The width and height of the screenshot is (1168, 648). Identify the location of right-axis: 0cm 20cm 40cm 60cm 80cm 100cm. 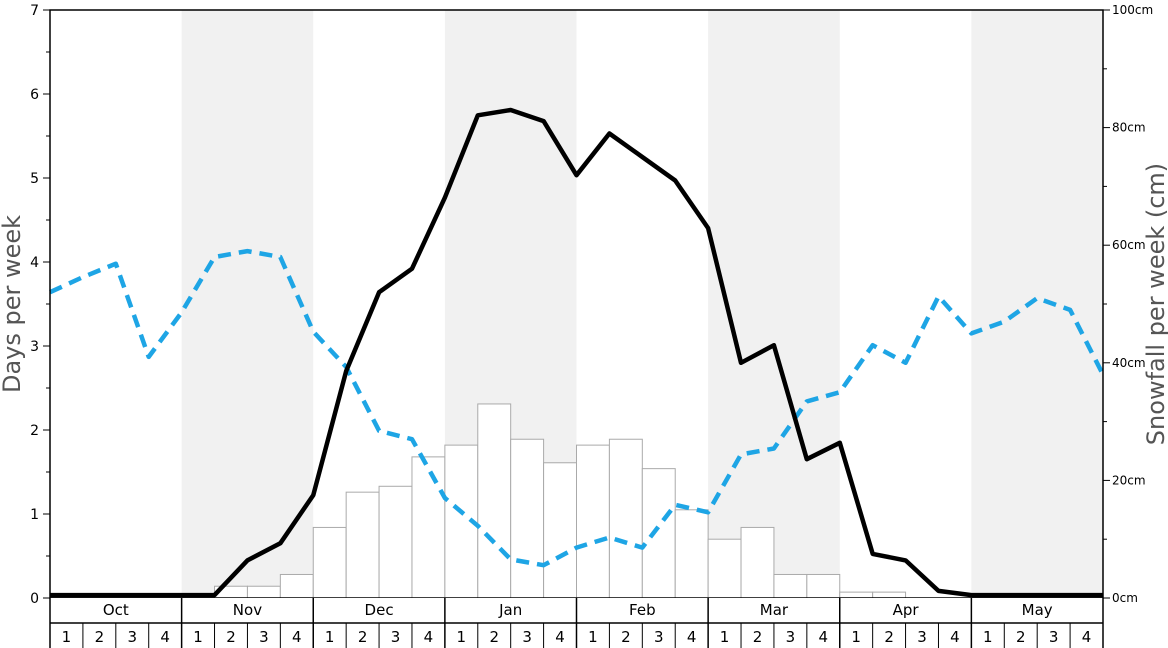
(1128, 304).